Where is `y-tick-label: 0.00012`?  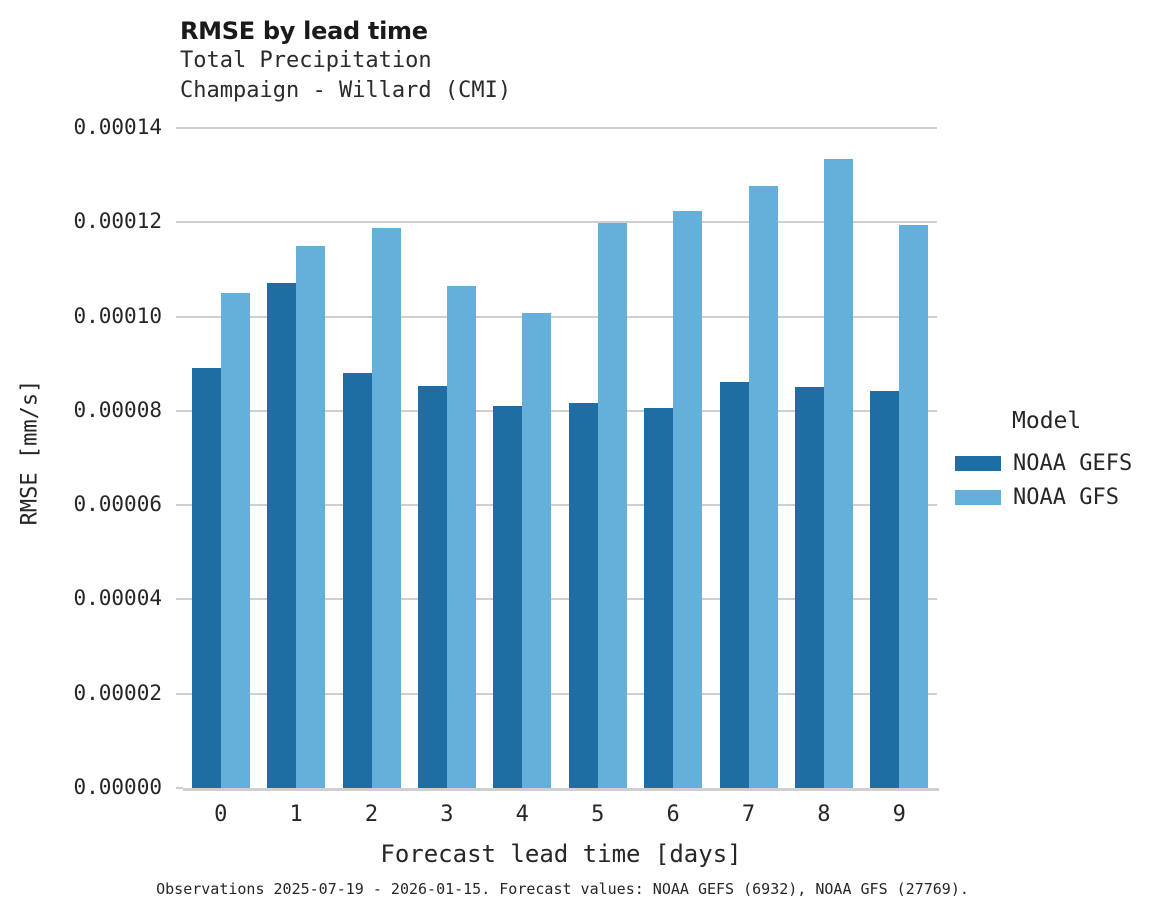 y-tick-label: 0.00012 is located at coordinates (117, 221).